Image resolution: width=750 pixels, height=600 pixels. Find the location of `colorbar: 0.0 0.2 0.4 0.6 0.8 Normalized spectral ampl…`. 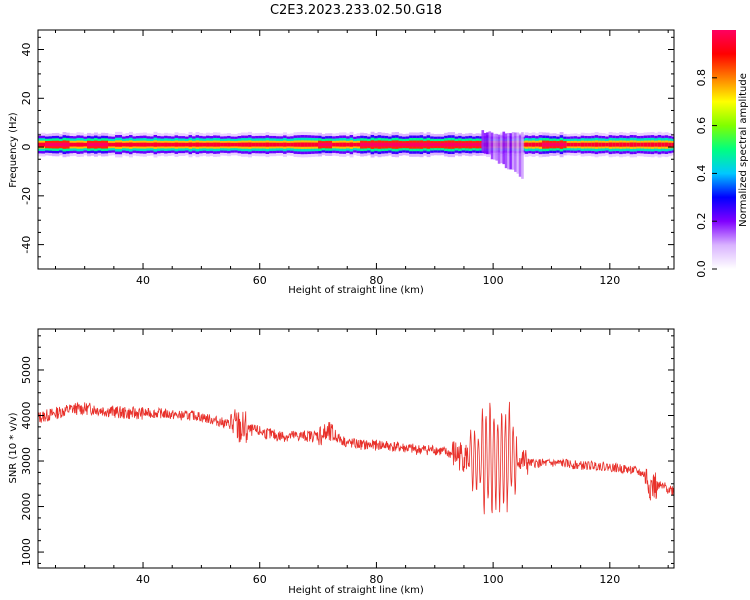

colorbar: 0.0 0.2 0.4 0.6 0.8 Normalized spectral ampl… is located at coordinates (722, 154).